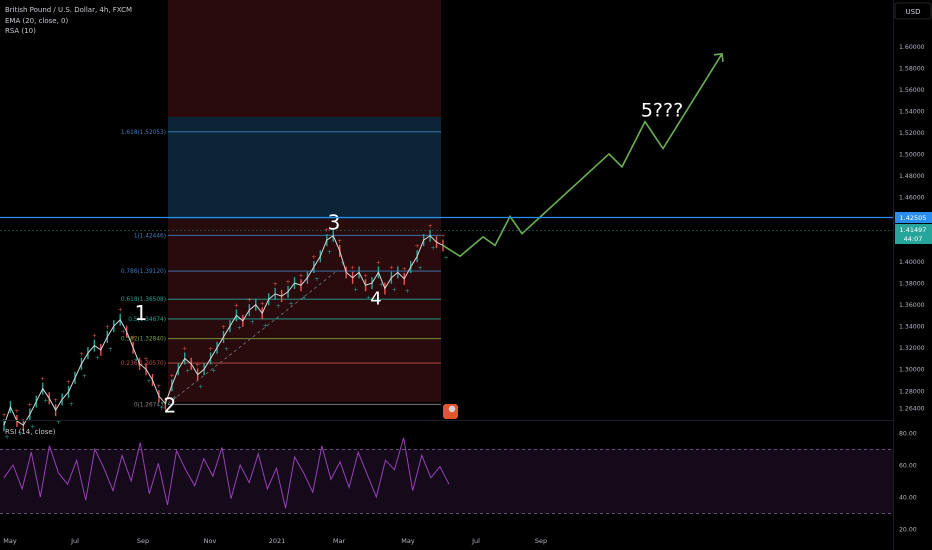  What do you see at coordinates (912, 68) in the screenshot?
I see `price-tick-label: 1.58000` at bounding box center [912, 68].